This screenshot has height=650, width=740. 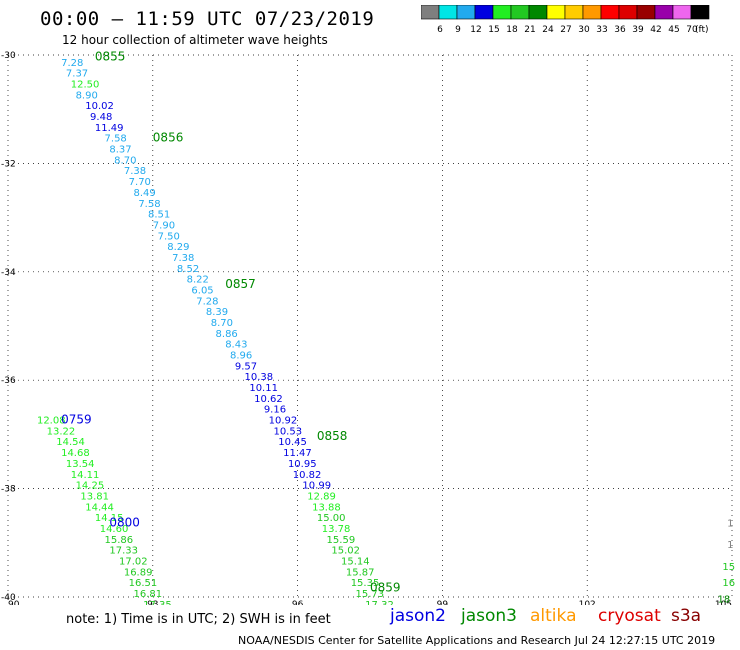 I want to click on swh-value-jason3: 7.37, so click(x=77, y=74).